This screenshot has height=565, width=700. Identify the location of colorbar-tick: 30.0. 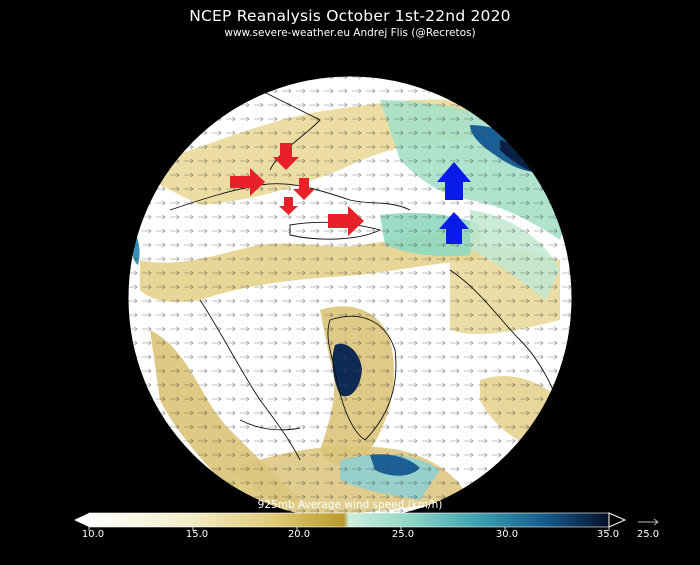
(507, 534).